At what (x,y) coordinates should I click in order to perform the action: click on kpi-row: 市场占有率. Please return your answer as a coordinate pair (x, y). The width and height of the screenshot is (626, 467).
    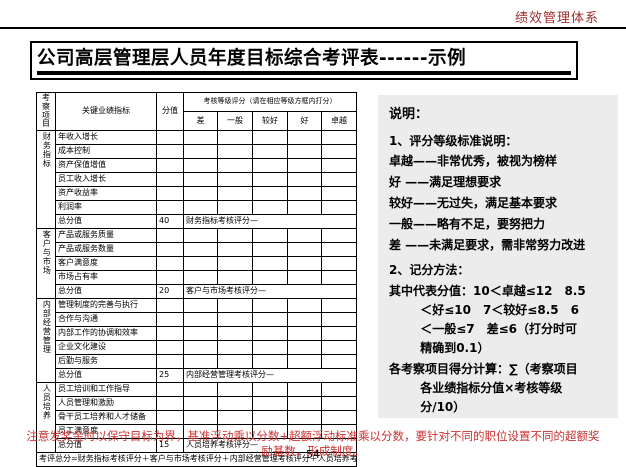
    Looking at the image, I should click on (197, 278).